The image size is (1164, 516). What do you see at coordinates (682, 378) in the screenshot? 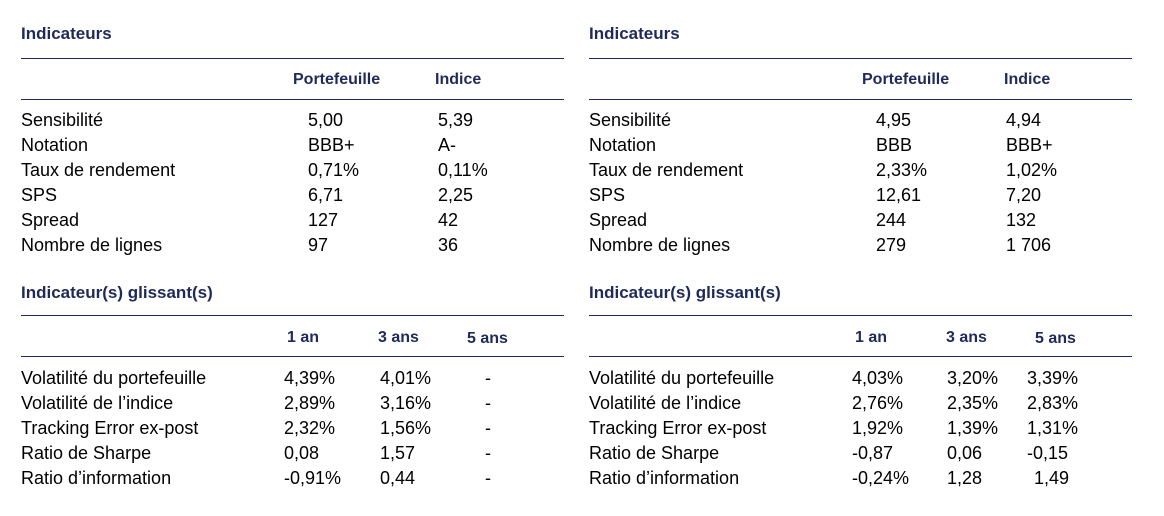
I see `row-label: Volatilité du portefeuille` at bounding box center [682, 378].